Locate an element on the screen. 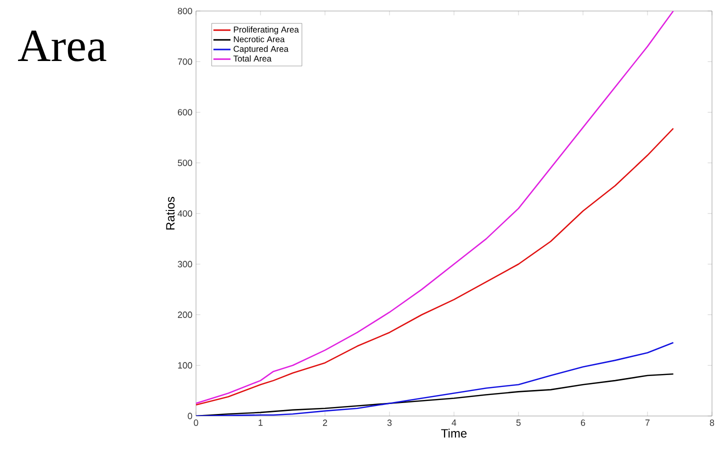  x-tick-label: 2 is located at coordinates (325, 423).